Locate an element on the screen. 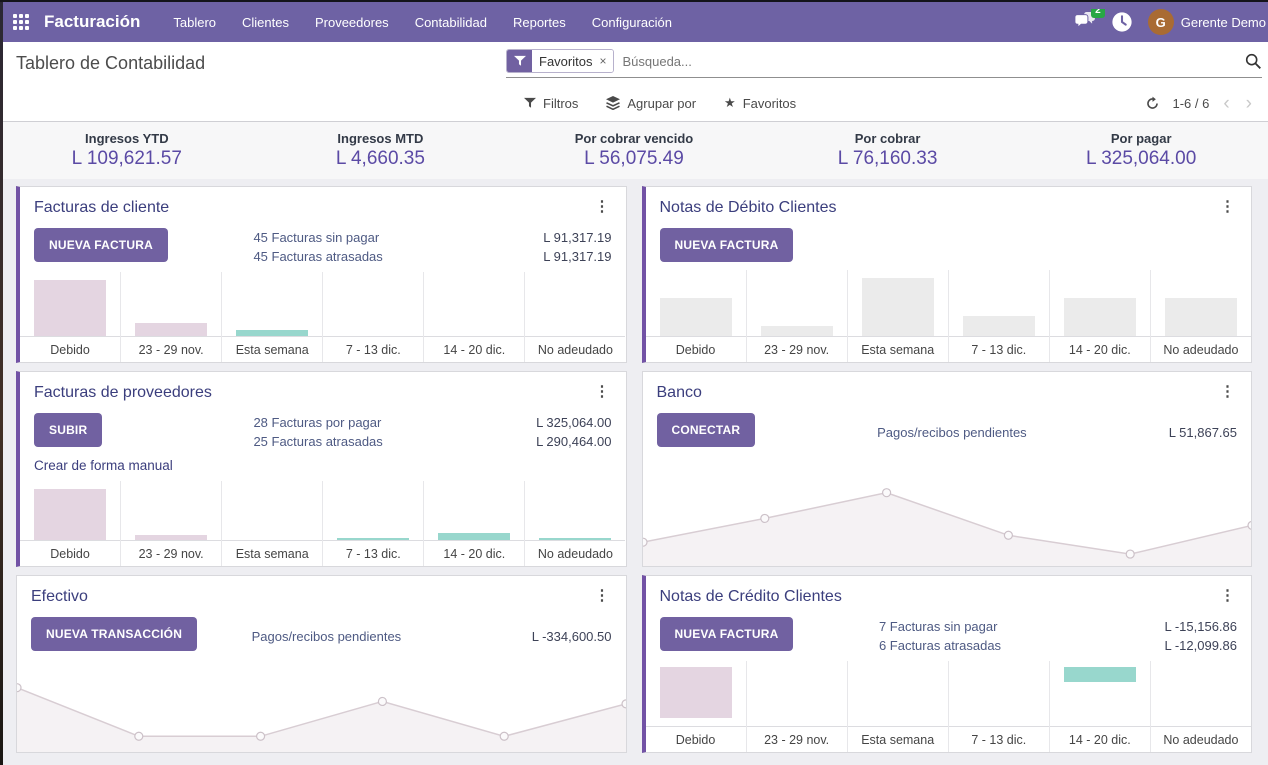 The height and width of the screenshot is (765, 1268). kpi-por-cobrar-vencido: Por cobrar vencido L 56,075.49 is located at coordinates (634, 150).